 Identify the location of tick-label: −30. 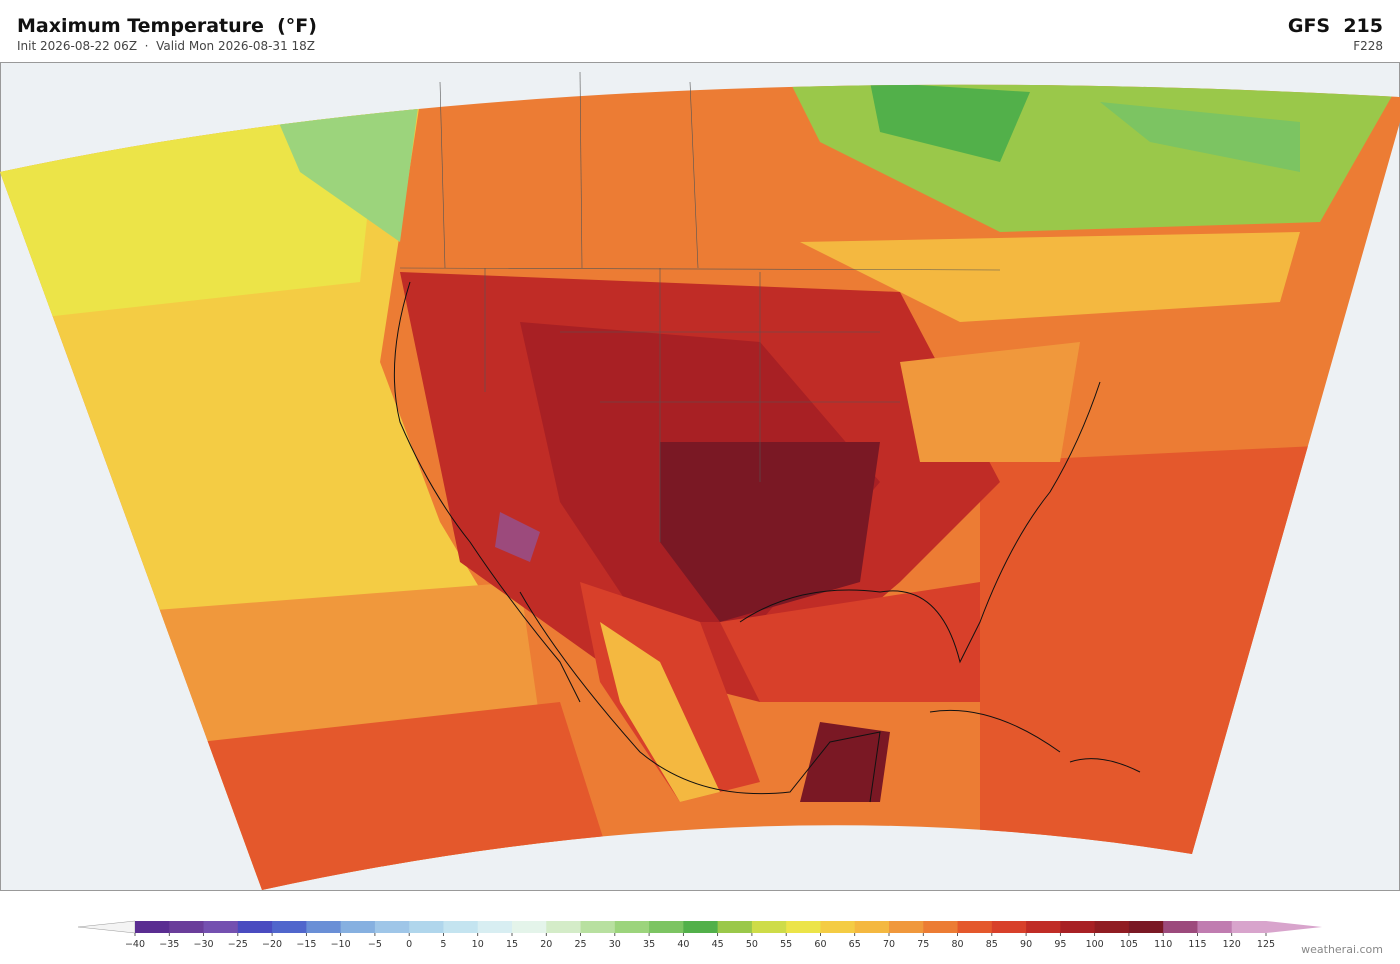
(204, 944).